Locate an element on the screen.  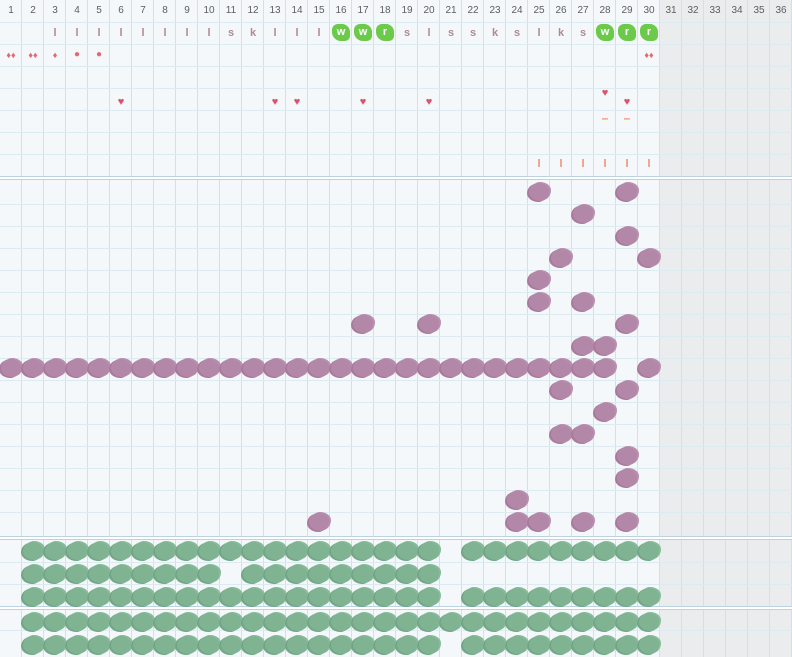
dash-mark: – is located at coordinates (627, 118).